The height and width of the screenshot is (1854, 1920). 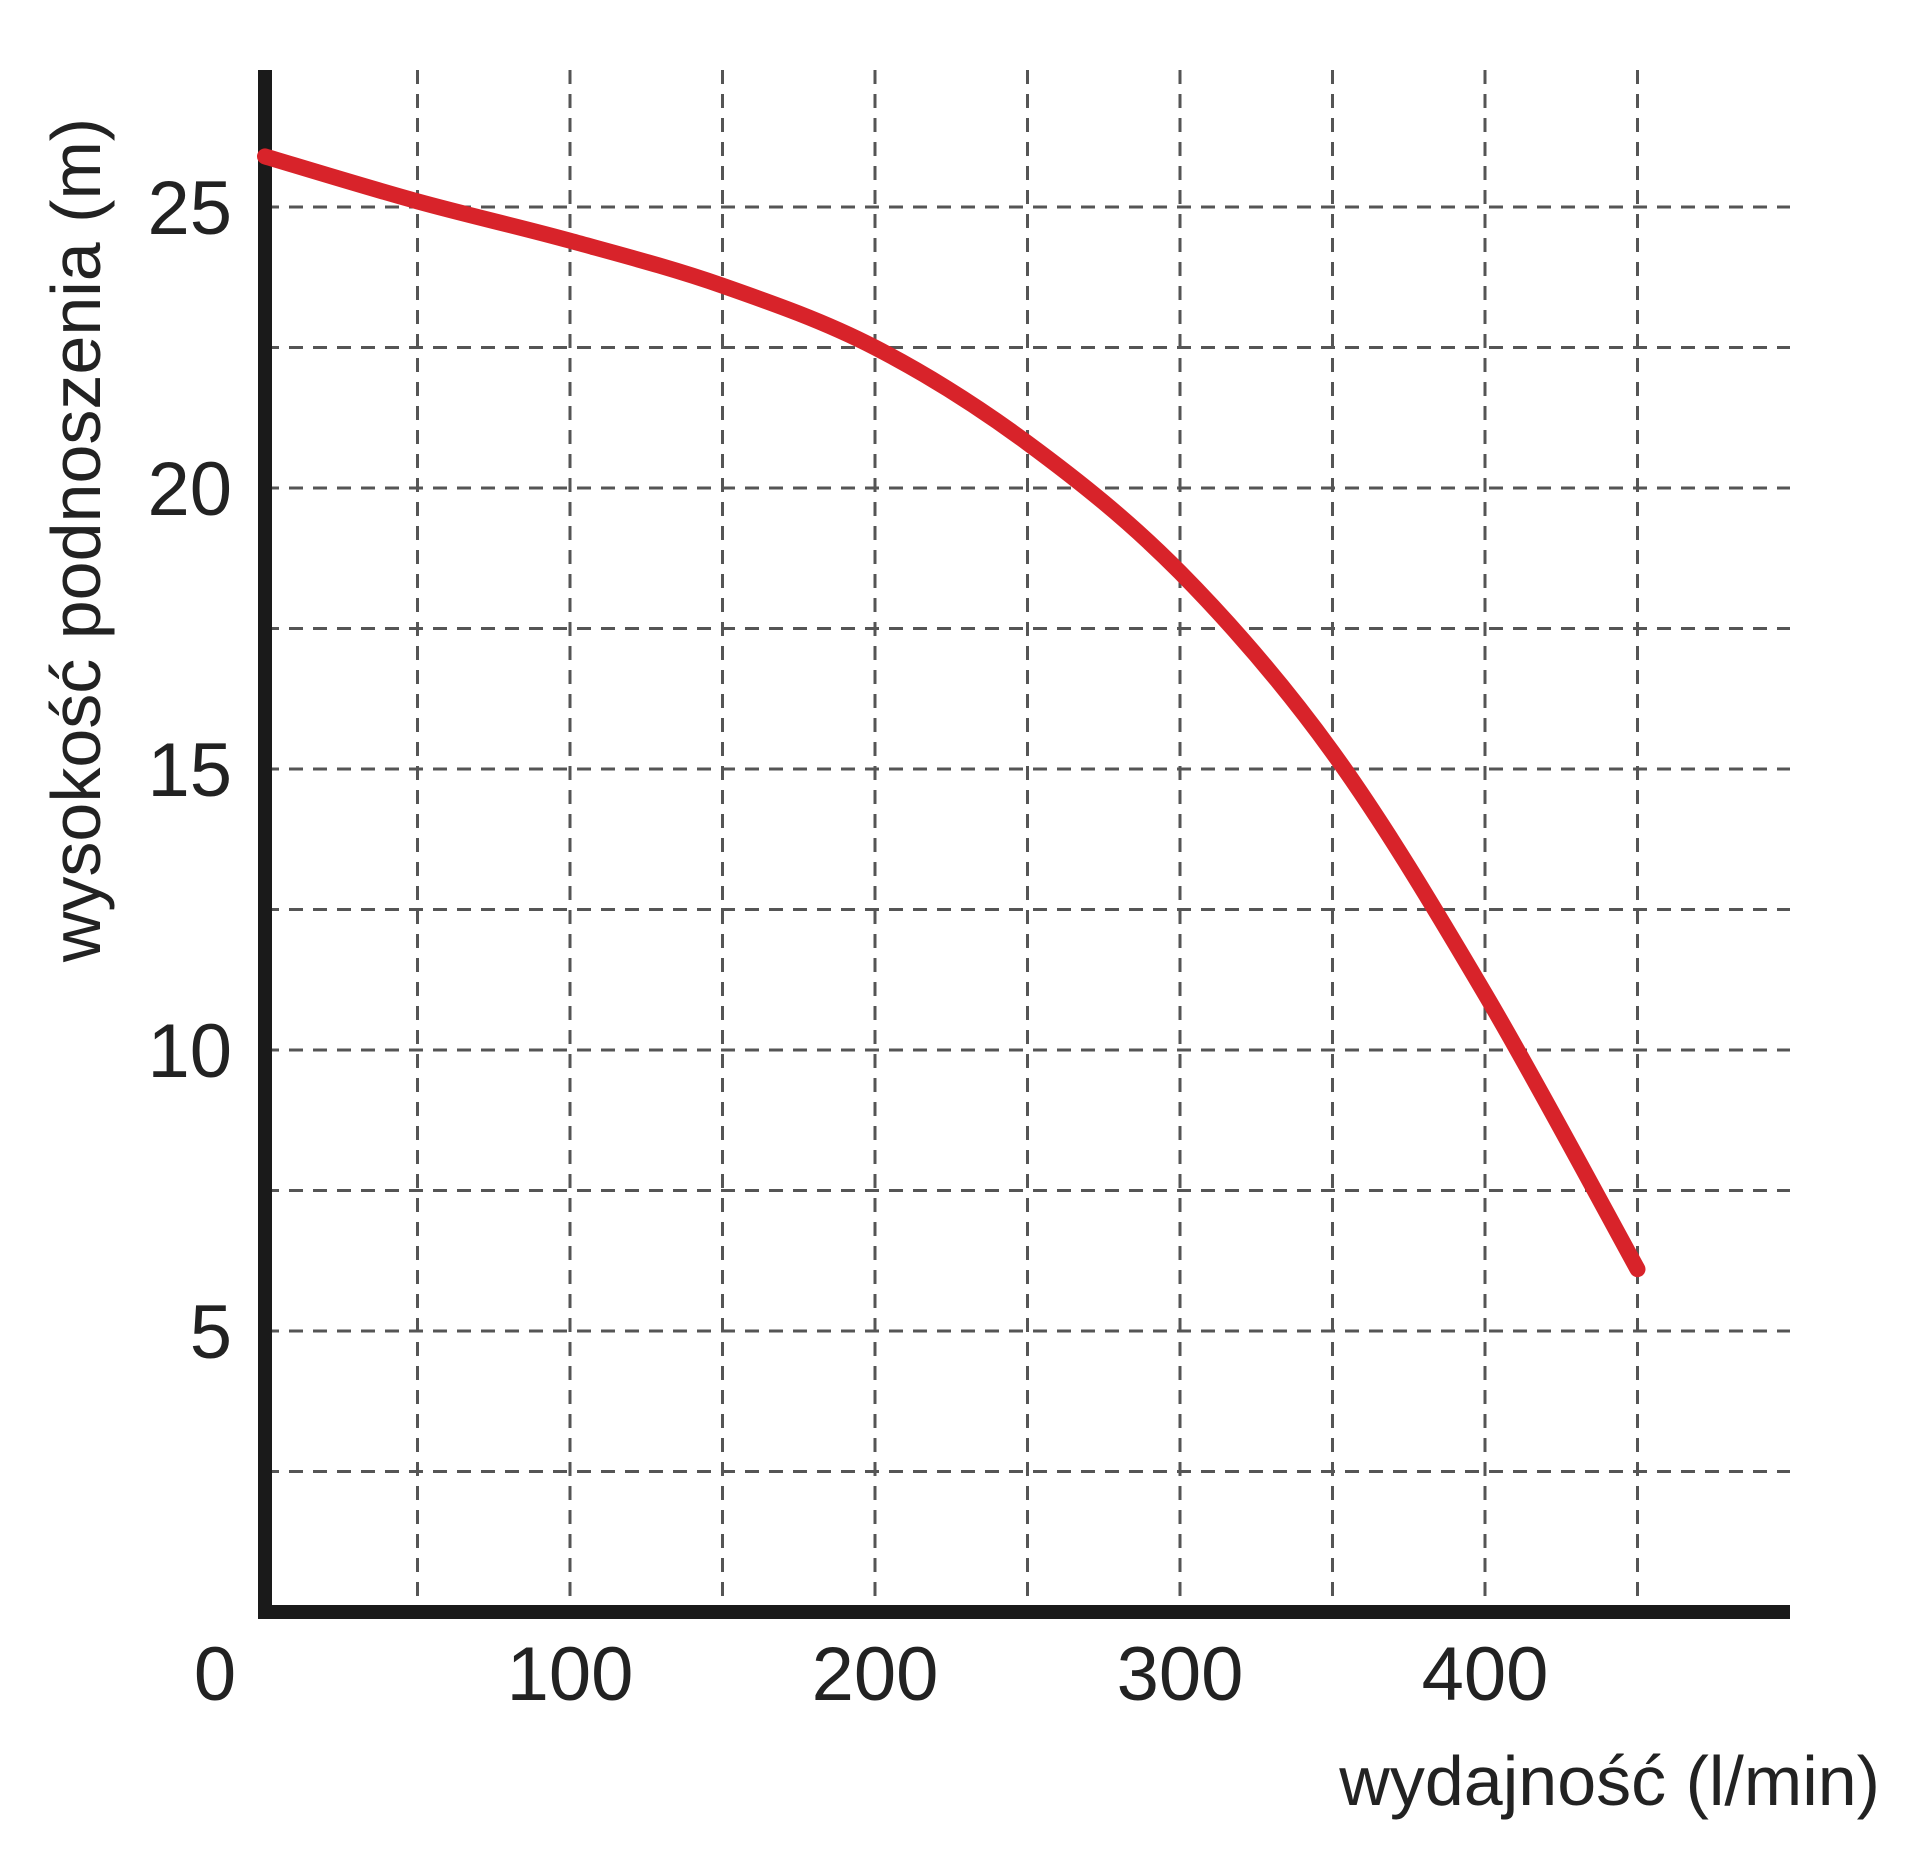 What do you see at coordinates (1609, 1781) in the screenshot?
I see `x-axis-label: wydajność (l/min)` at bounding box center [1609, 1781].